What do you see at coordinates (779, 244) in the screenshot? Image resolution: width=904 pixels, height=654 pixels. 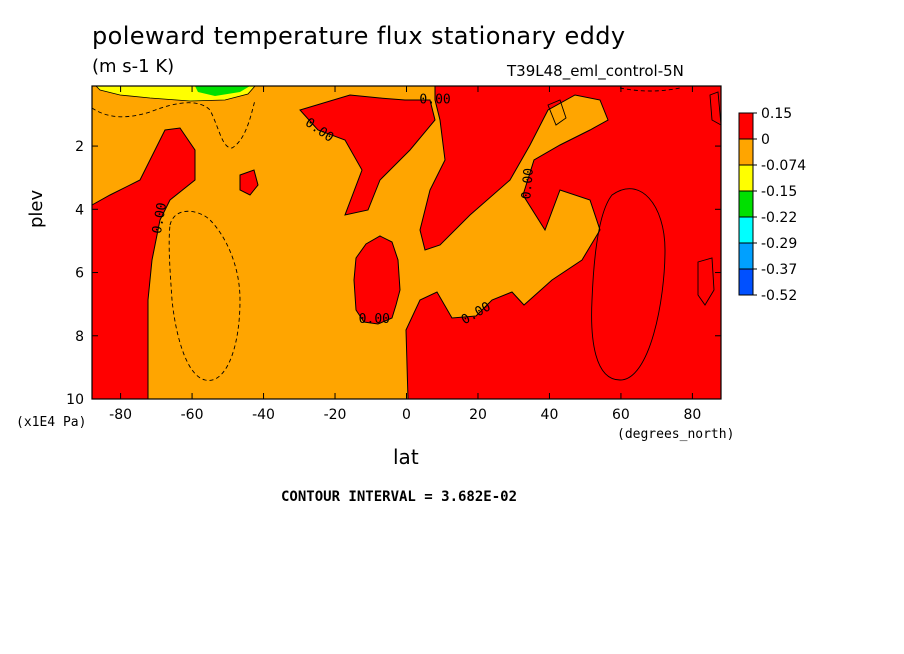 I see `colorbar-label: -0.29` at bounding box center [779, 244].